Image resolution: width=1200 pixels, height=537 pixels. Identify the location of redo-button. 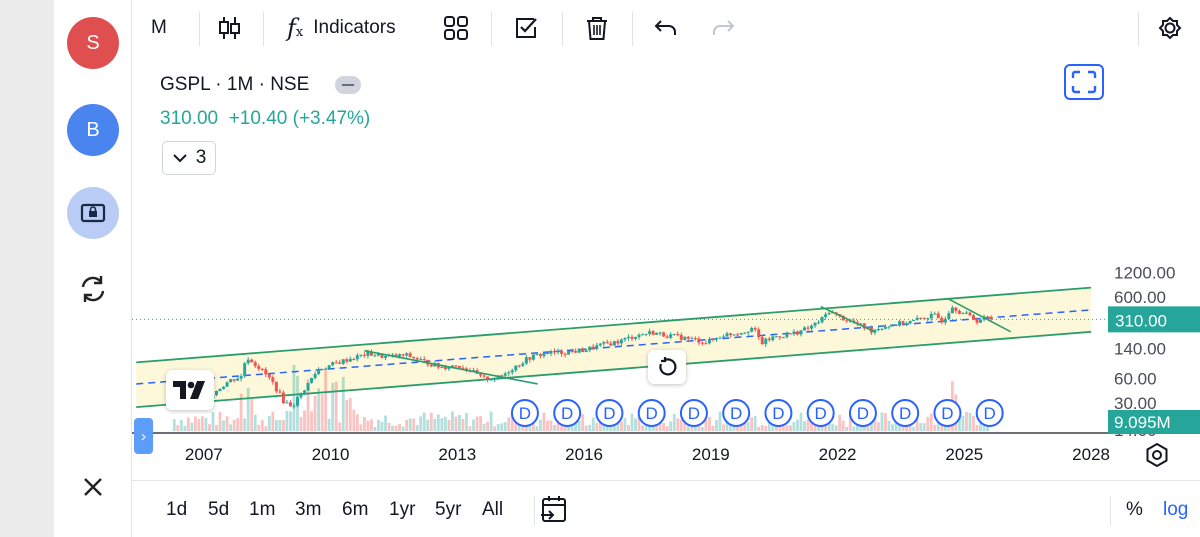
(723, 28).